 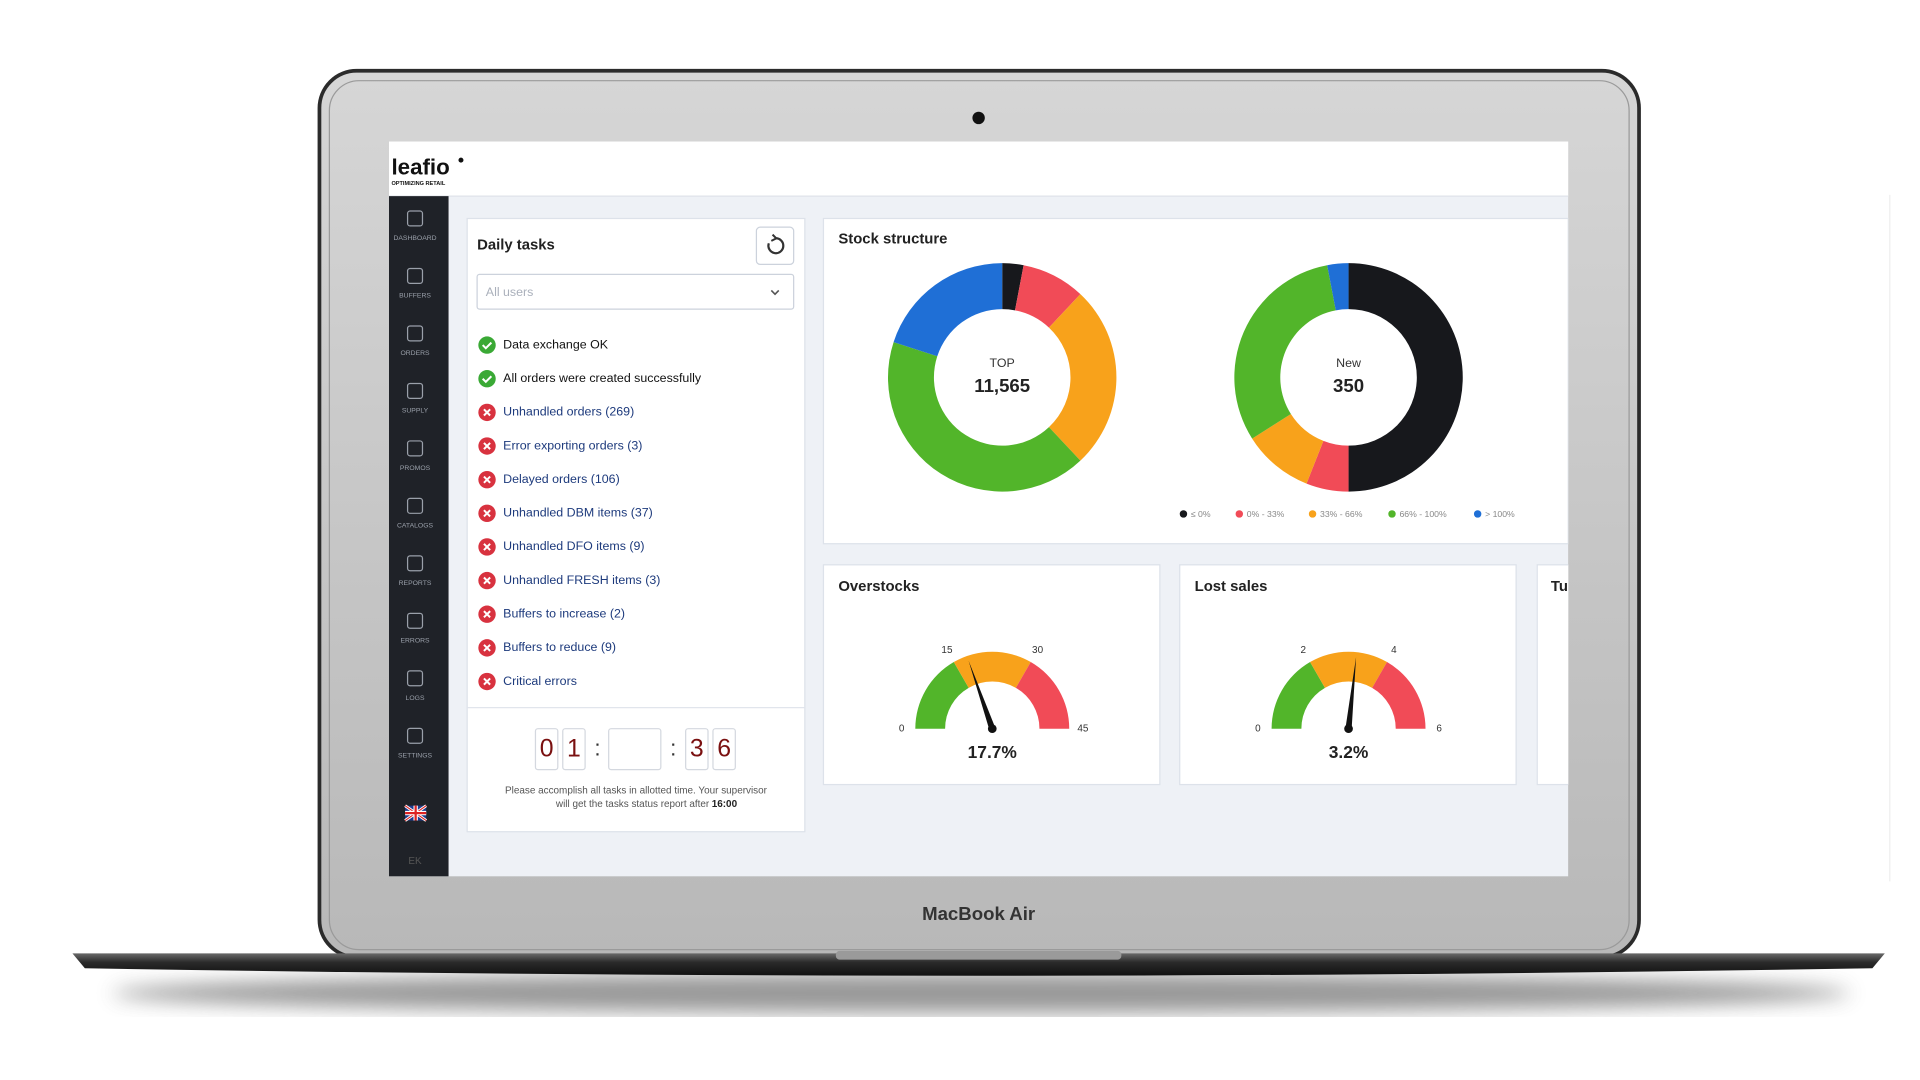 I want to click on refresh-button, so click(x=775, y=246).